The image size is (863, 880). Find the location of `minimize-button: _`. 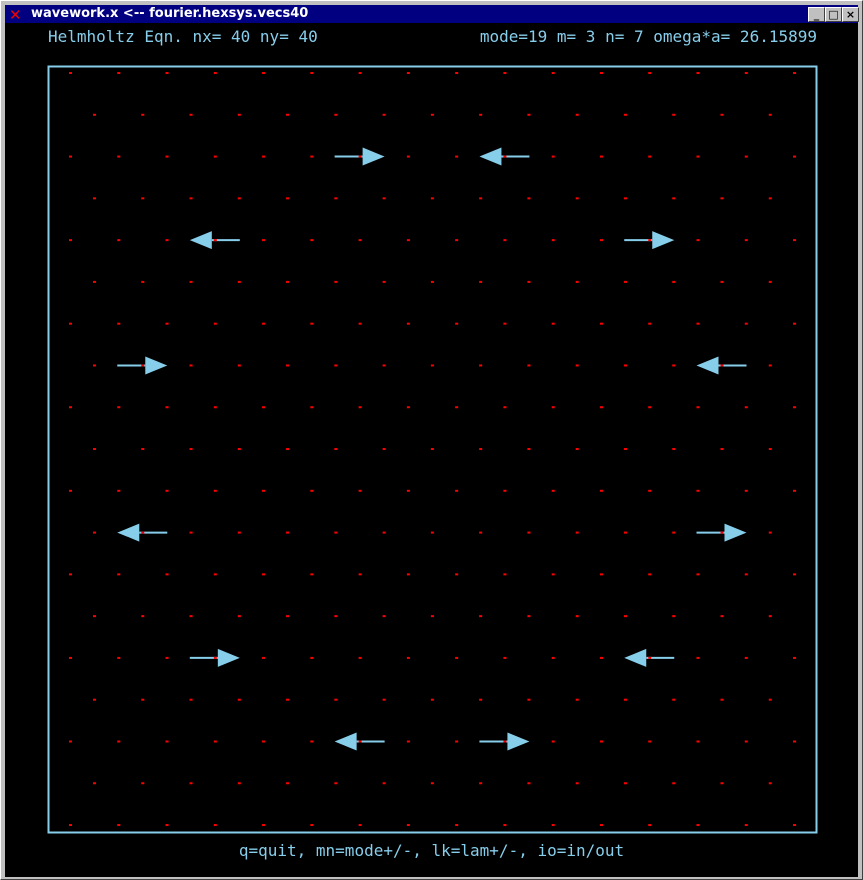

minimize-button: _ is located at coordinates (816, 14).